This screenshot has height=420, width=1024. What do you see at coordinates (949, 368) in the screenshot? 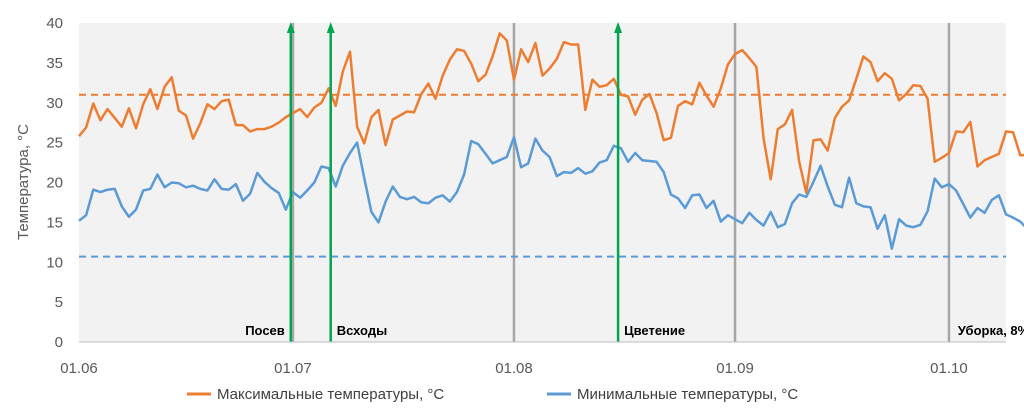
I see `x-tick-label: 01.10` at bounding box center [949, 368].